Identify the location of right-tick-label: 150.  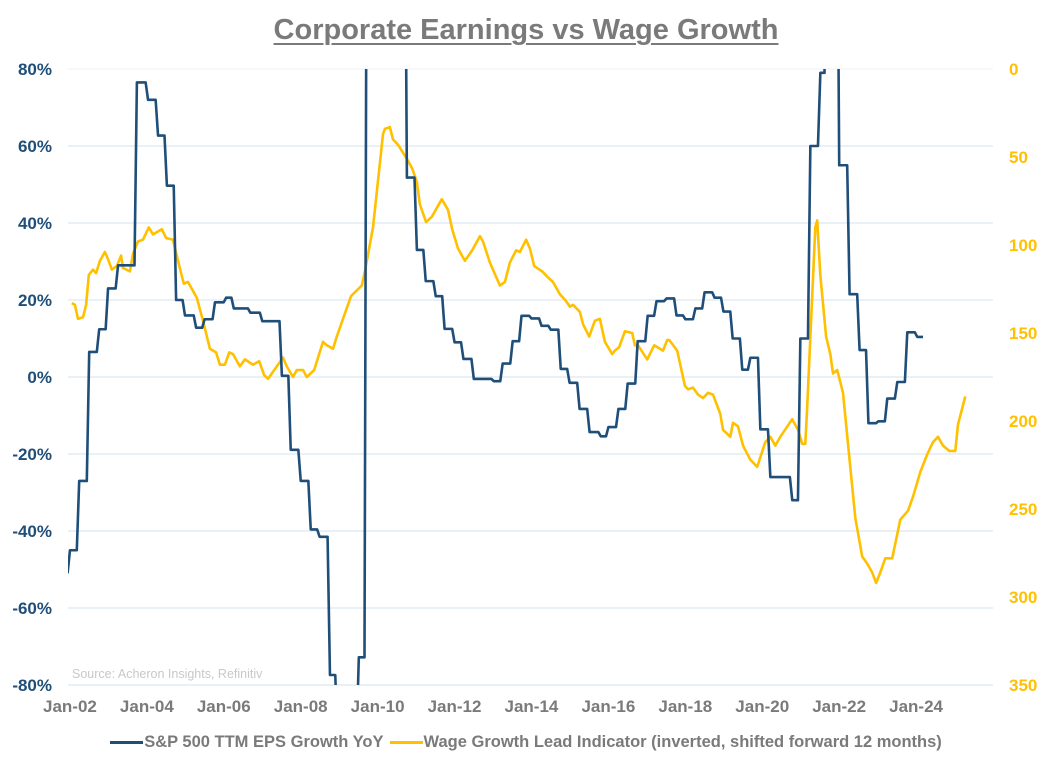
(1023, 333).